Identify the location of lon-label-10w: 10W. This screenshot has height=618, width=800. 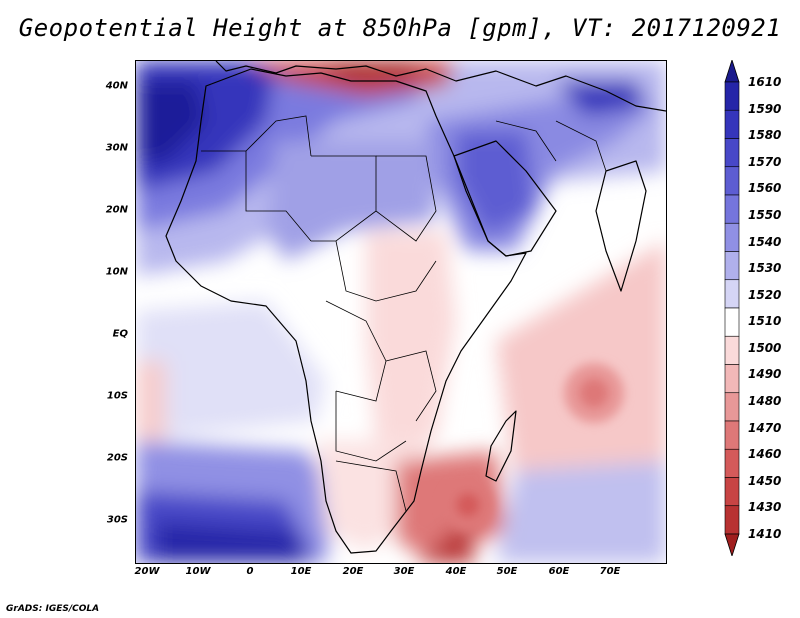
(198, 571).